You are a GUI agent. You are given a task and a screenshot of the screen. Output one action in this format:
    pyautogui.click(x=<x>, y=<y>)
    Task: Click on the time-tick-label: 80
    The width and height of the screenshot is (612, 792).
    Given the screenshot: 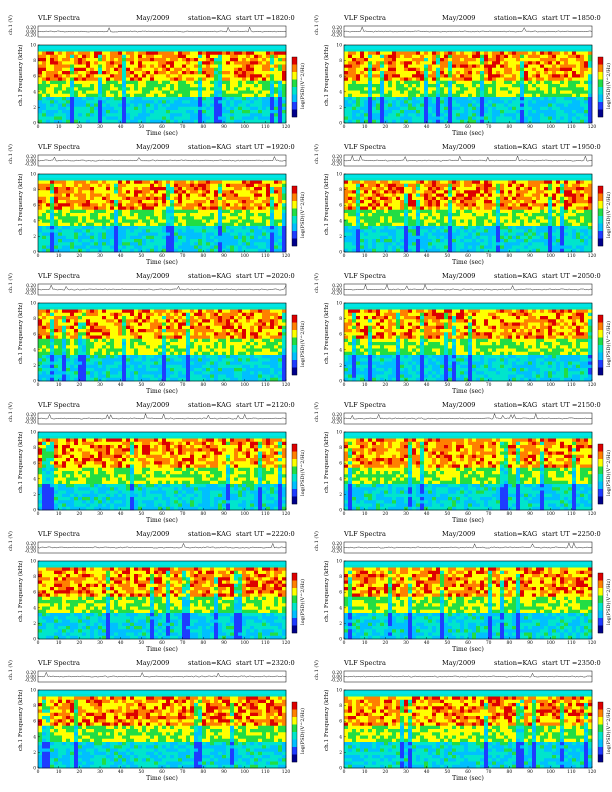 What is the action you would take?
    pyautogui.click(x=204, y=127)
    